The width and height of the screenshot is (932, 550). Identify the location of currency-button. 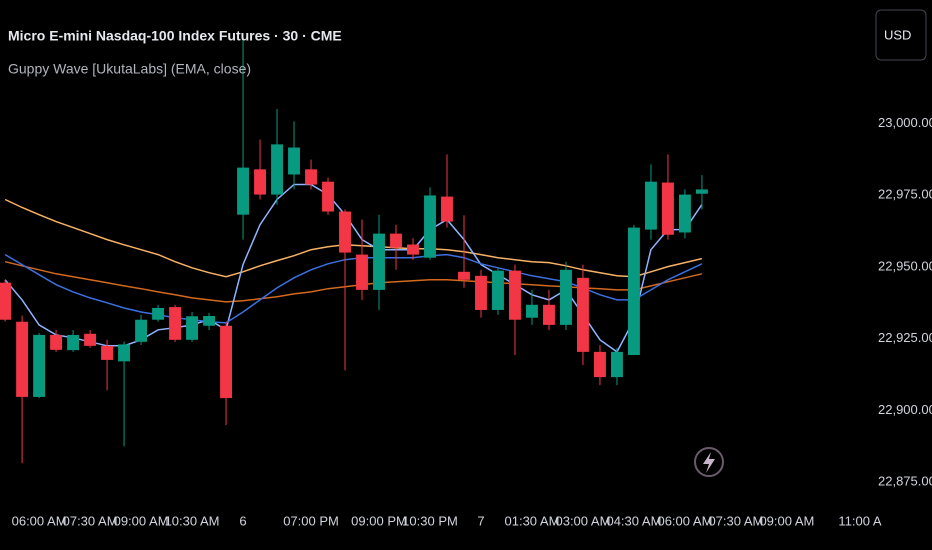
(901, 35).